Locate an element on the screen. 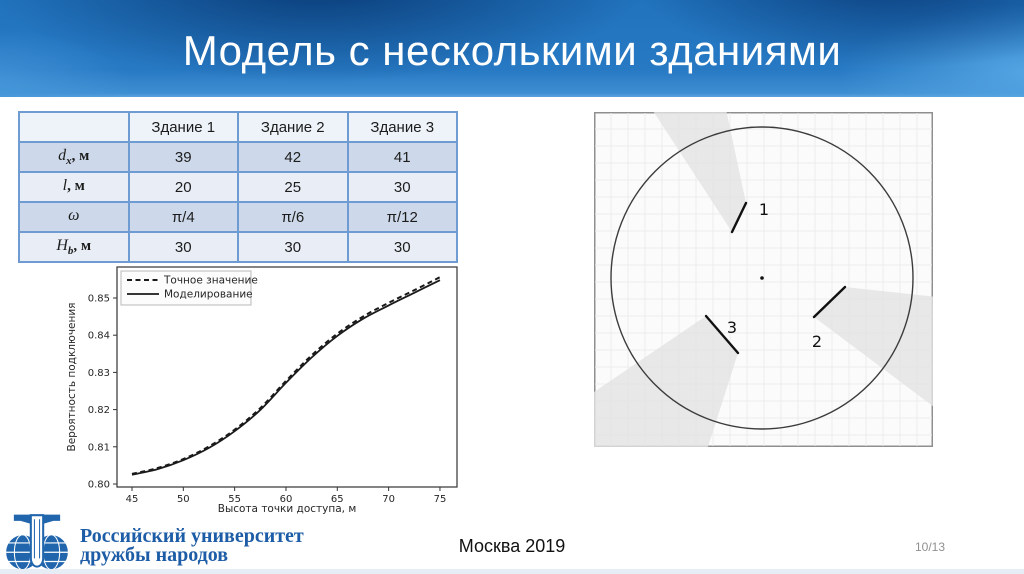 The height and width of the screenshot is (574, 1024). svg-text: 0.85 is located at coordinates (99, 298).